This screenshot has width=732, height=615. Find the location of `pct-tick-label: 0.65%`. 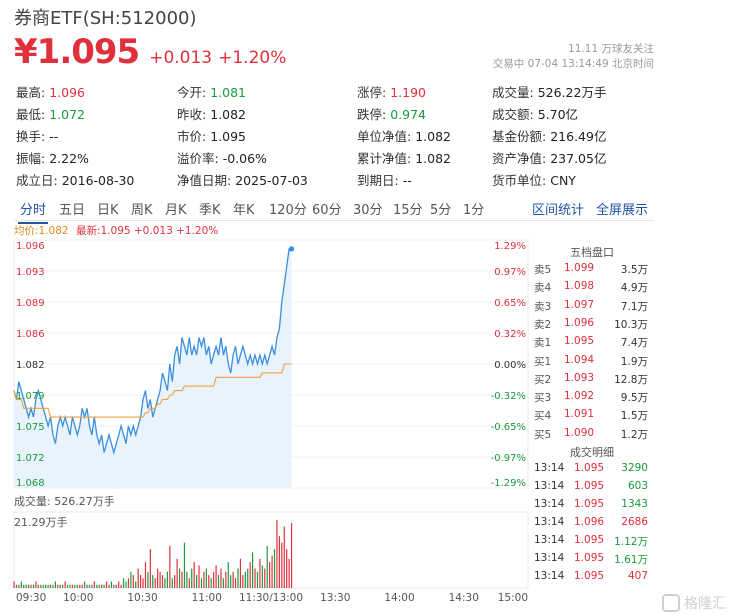

pct-tick-label: 0.65% is located at coordinates (510, 303).